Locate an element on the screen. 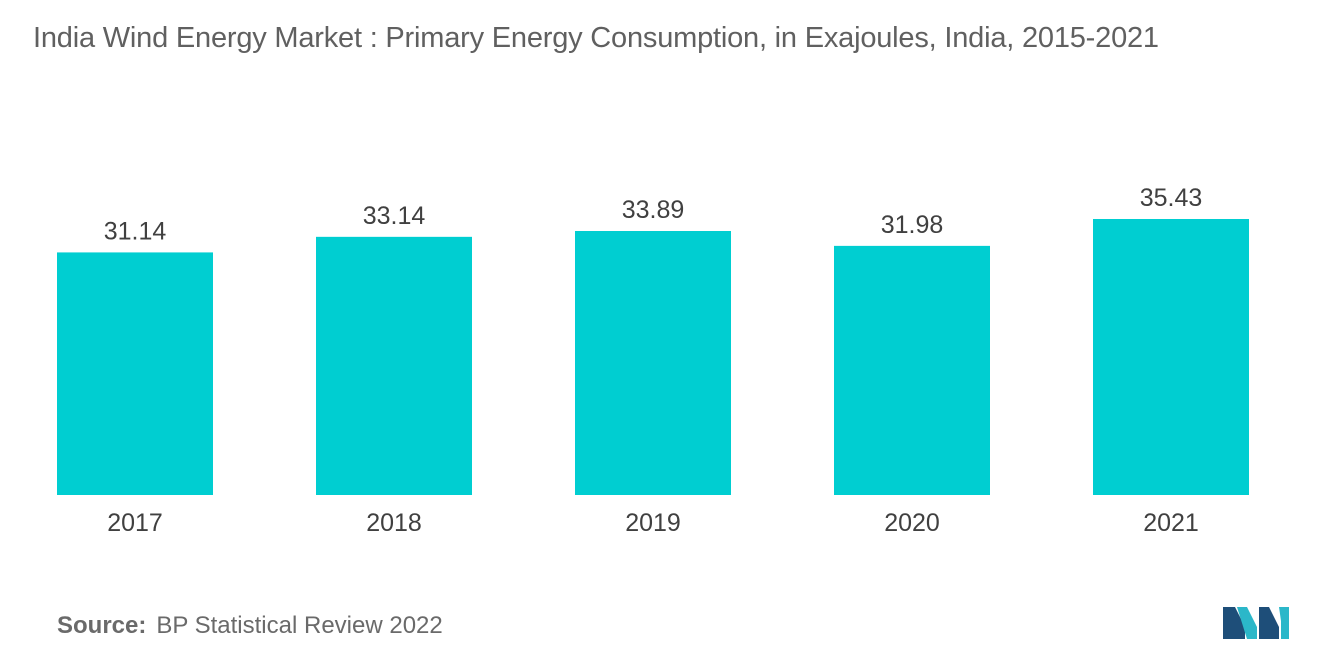  value-label-2017: 31.14 is located at coordinates (135, 231).